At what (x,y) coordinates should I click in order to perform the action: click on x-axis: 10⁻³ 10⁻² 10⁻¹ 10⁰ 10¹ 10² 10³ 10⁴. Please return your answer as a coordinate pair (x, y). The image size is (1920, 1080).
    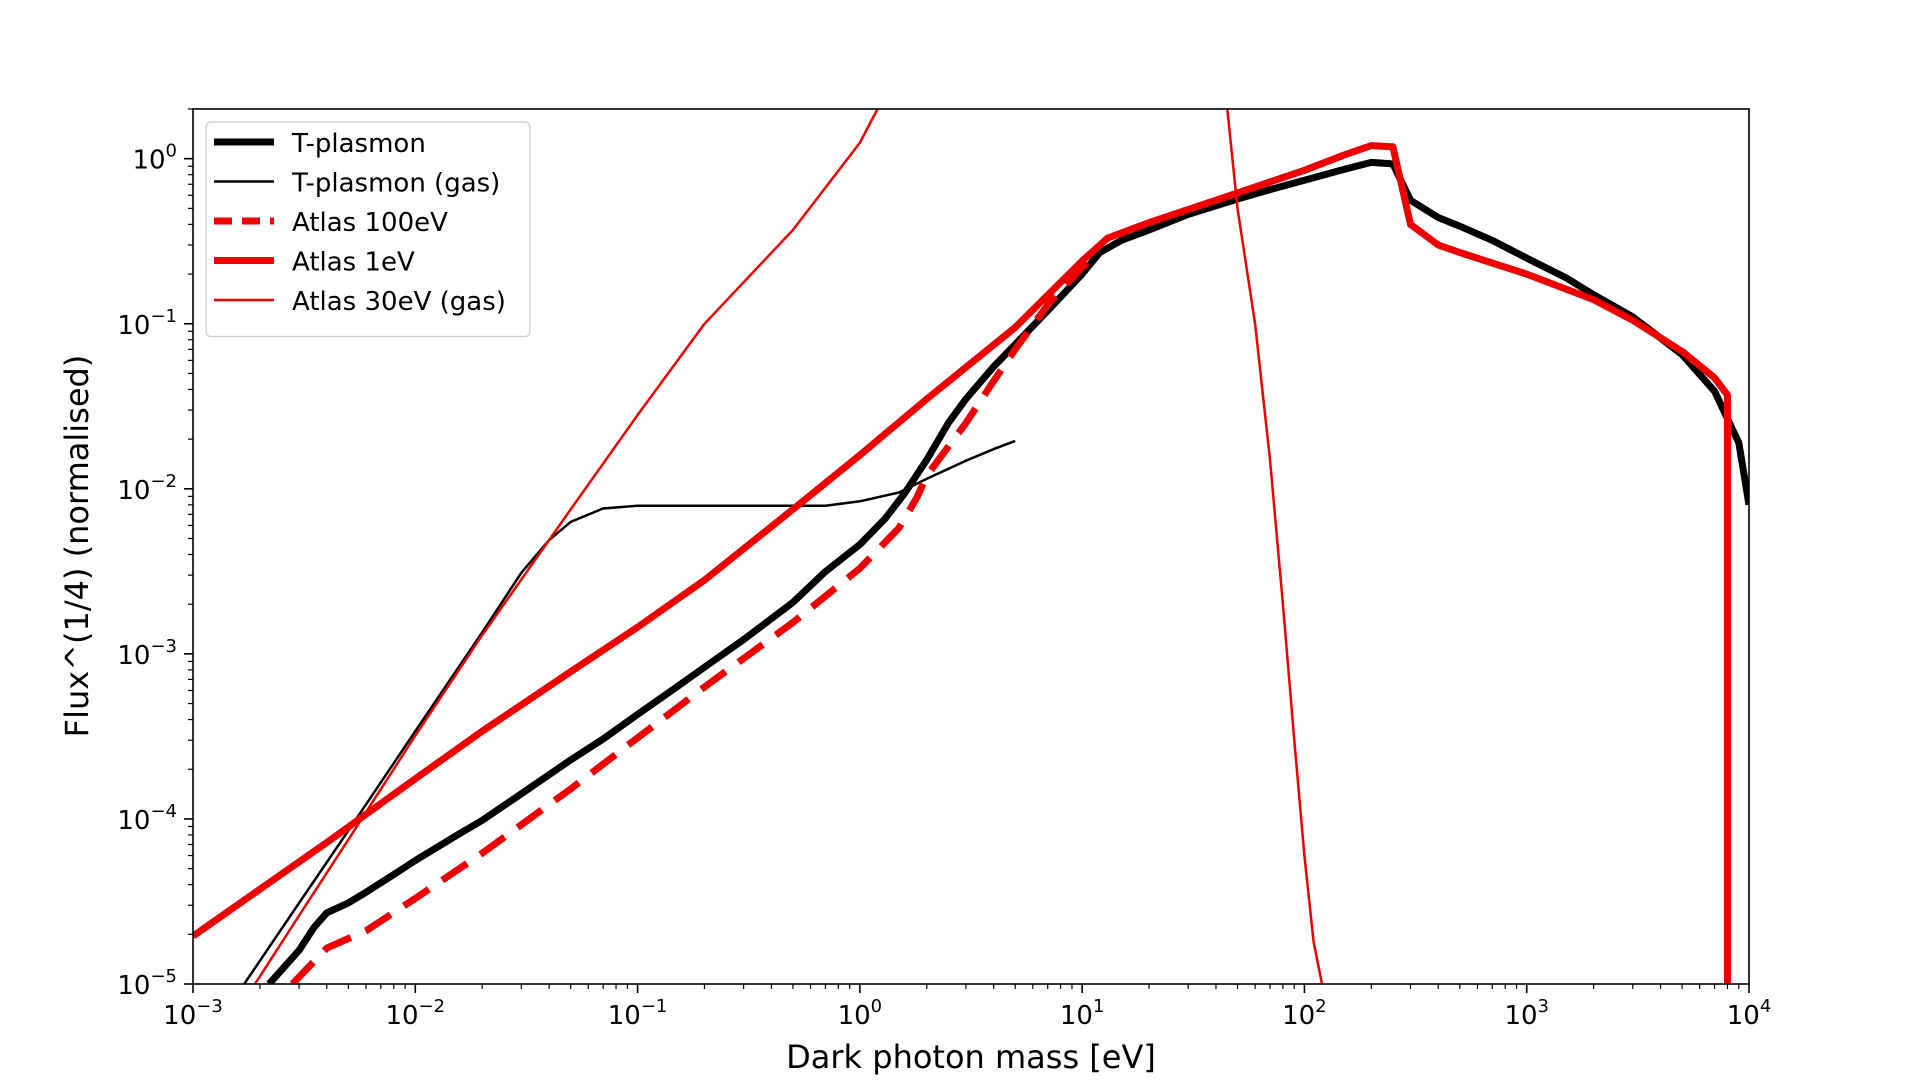
    Looking at the image, I should click on (967, 1007).